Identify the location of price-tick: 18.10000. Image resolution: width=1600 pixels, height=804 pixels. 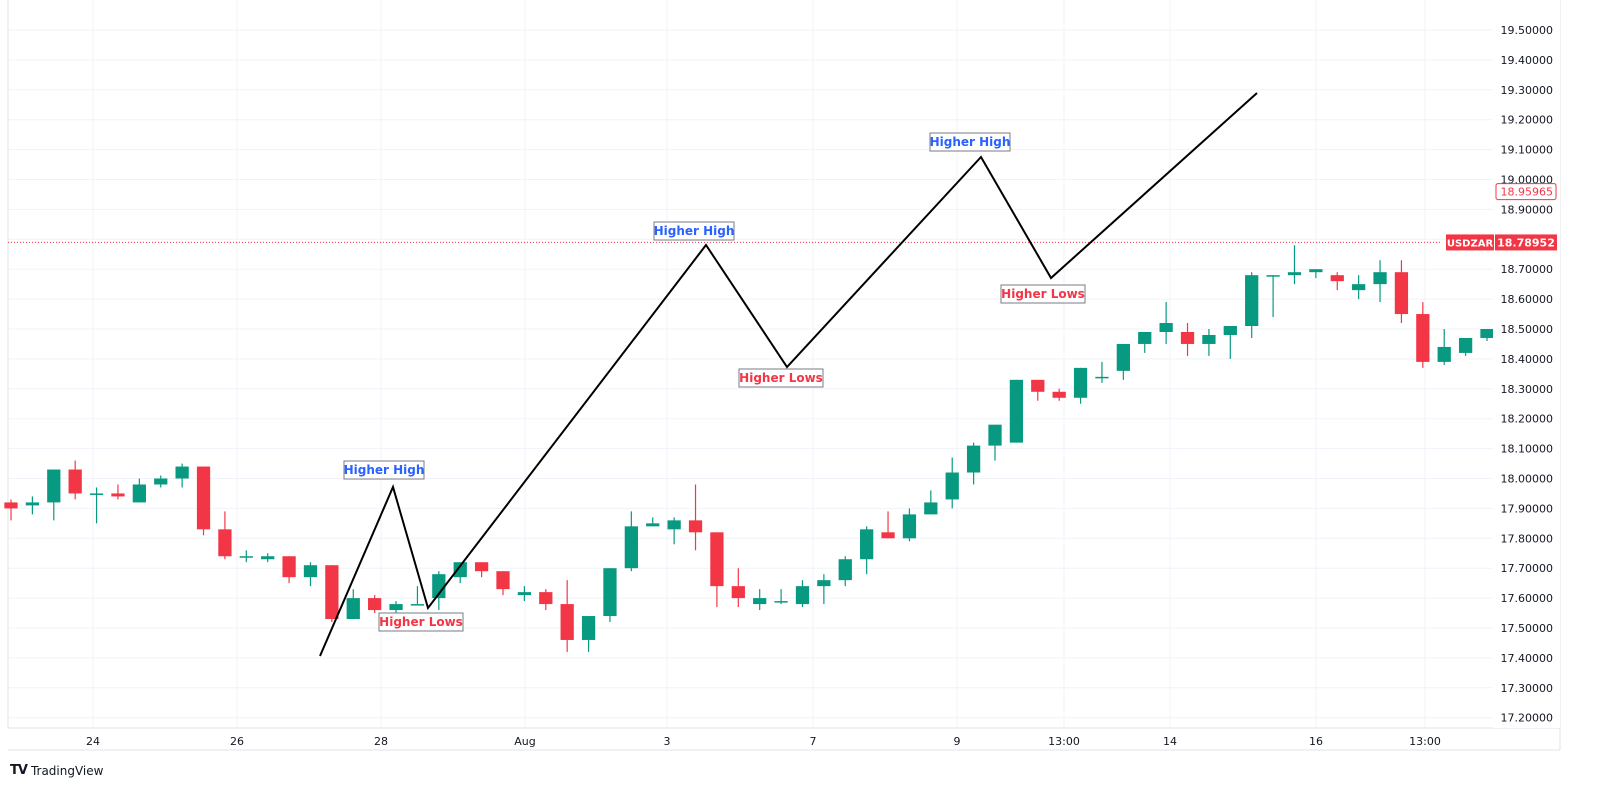
(1527, 449).